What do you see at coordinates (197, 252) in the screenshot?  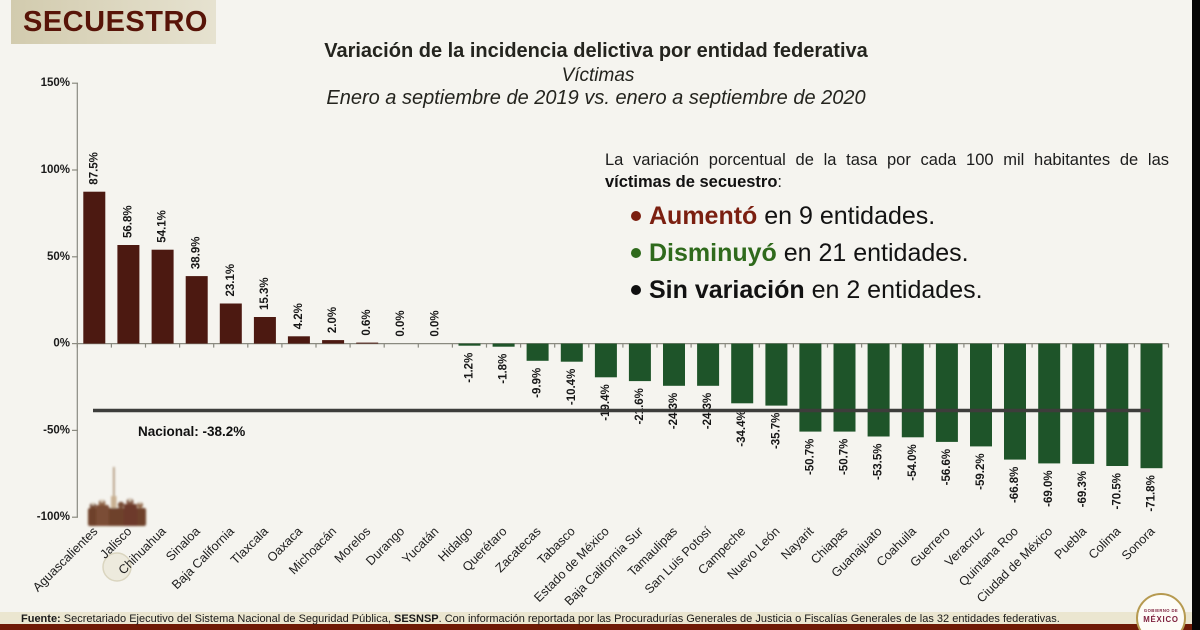 I see `svg-text: 38.9%` at bounding box center [197, 252].